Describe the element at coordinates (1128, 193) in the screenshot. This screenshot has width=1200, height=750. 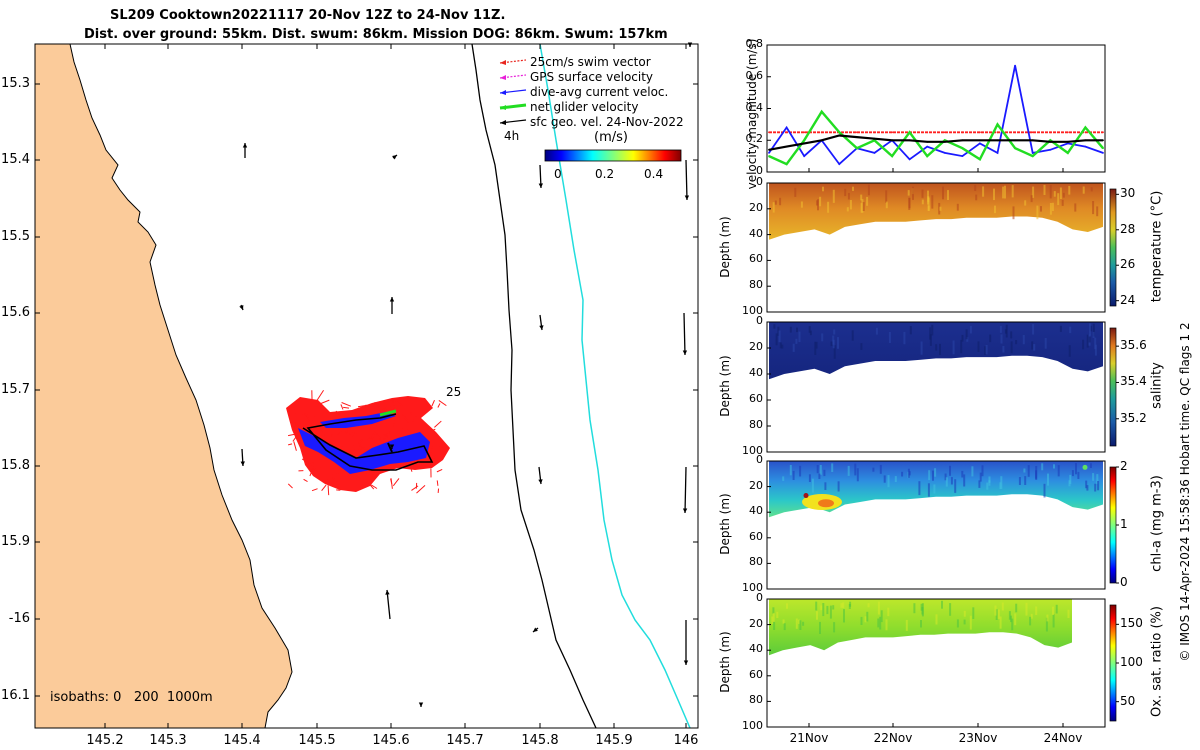
I see `colorbar-tick-label: 30` at that location.